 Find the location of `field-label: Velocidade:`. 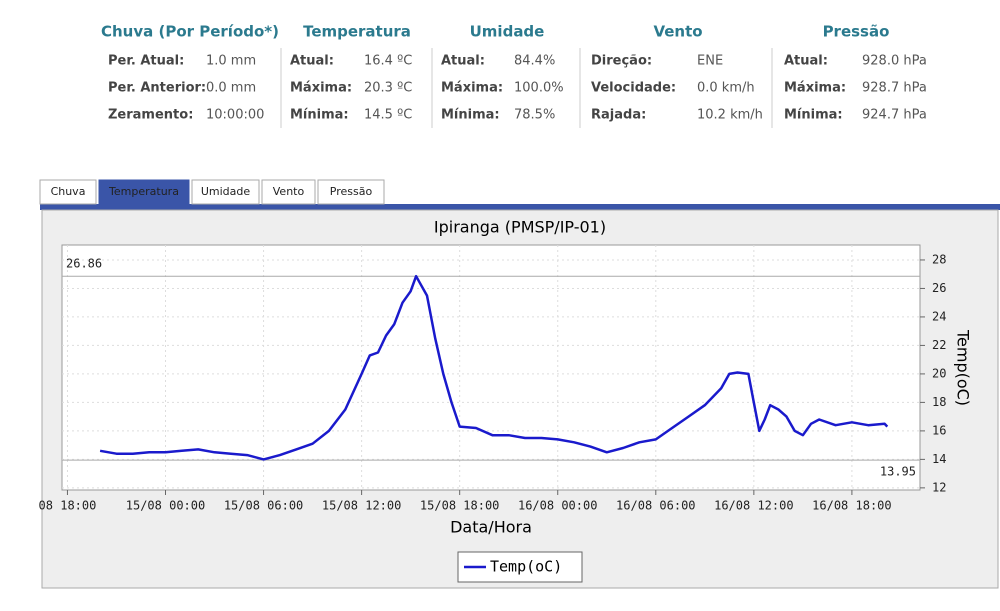

field-label: Velocidade: is located at coordinates (633, 88).